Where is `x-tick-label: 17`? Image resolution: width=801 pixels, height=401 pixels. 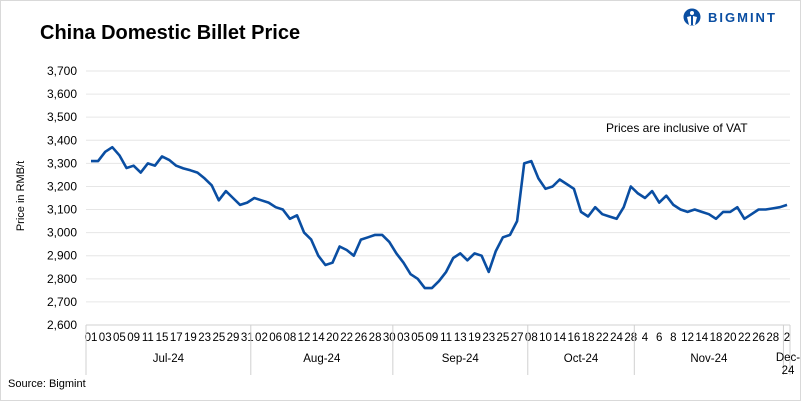 x-tick-label: 17 is located at coordinates (176, 338).